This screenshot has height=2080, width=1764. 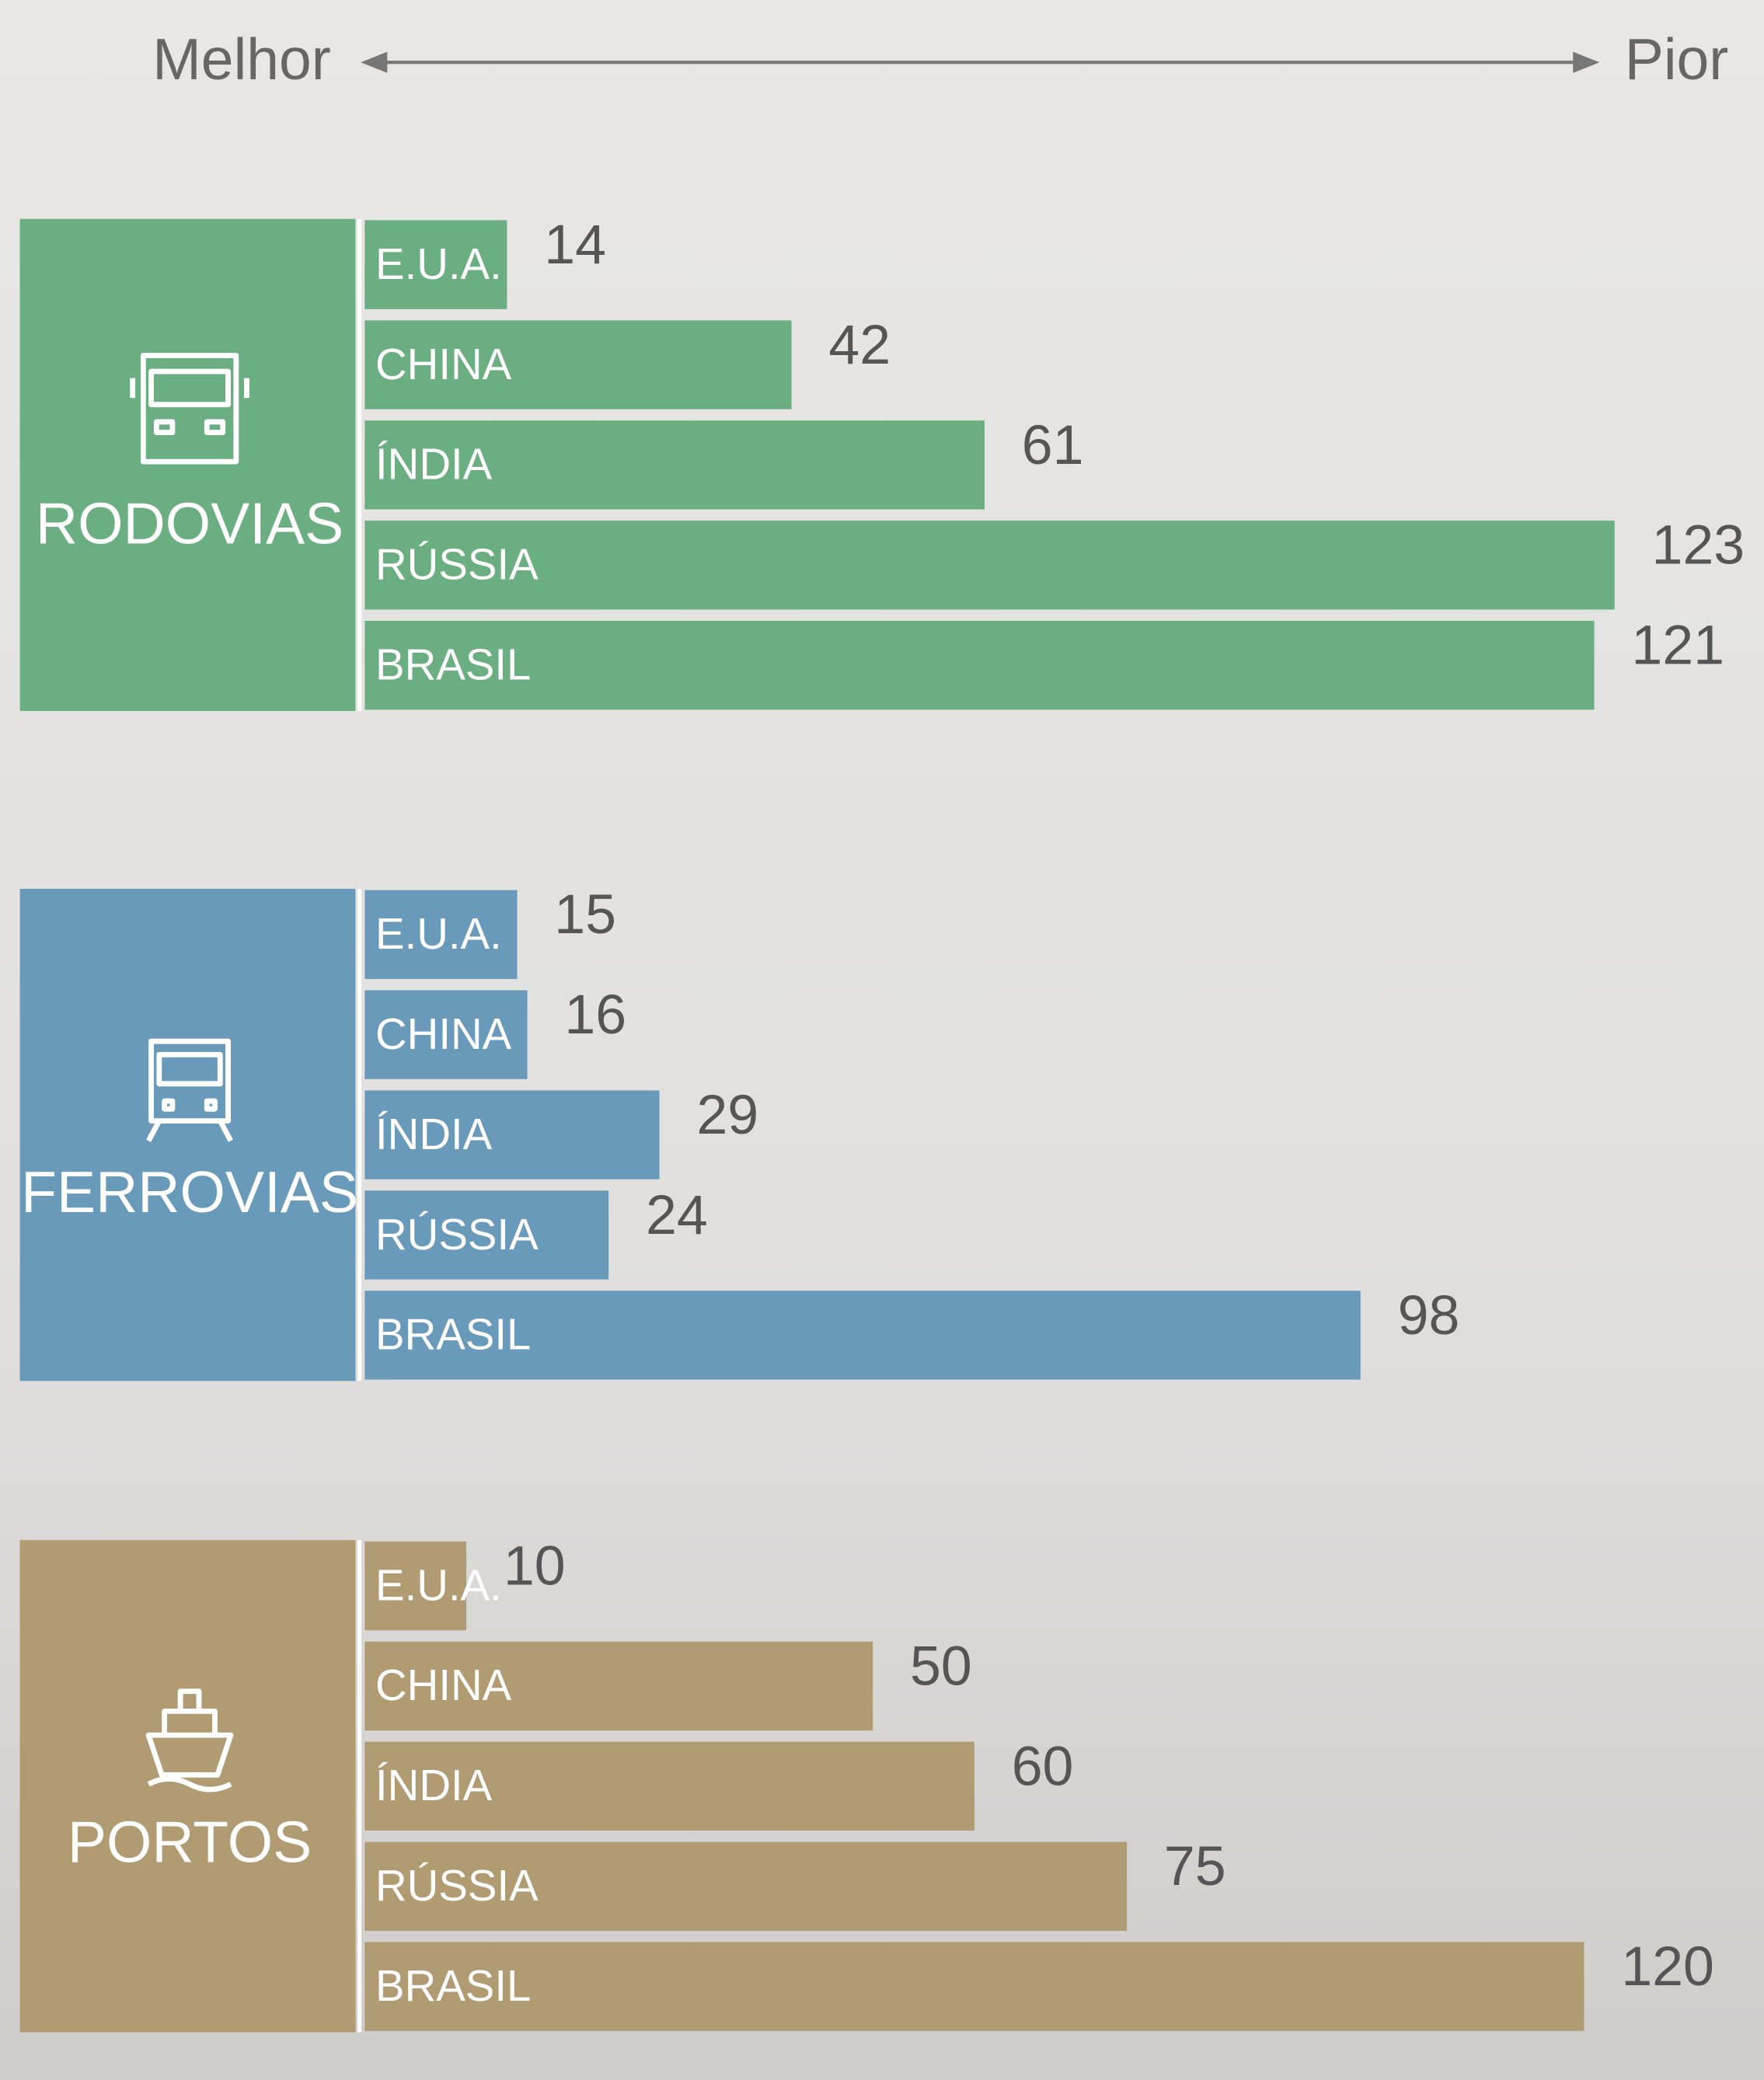 I want to click on better-label: Melhor, so click(x=241, y=59).